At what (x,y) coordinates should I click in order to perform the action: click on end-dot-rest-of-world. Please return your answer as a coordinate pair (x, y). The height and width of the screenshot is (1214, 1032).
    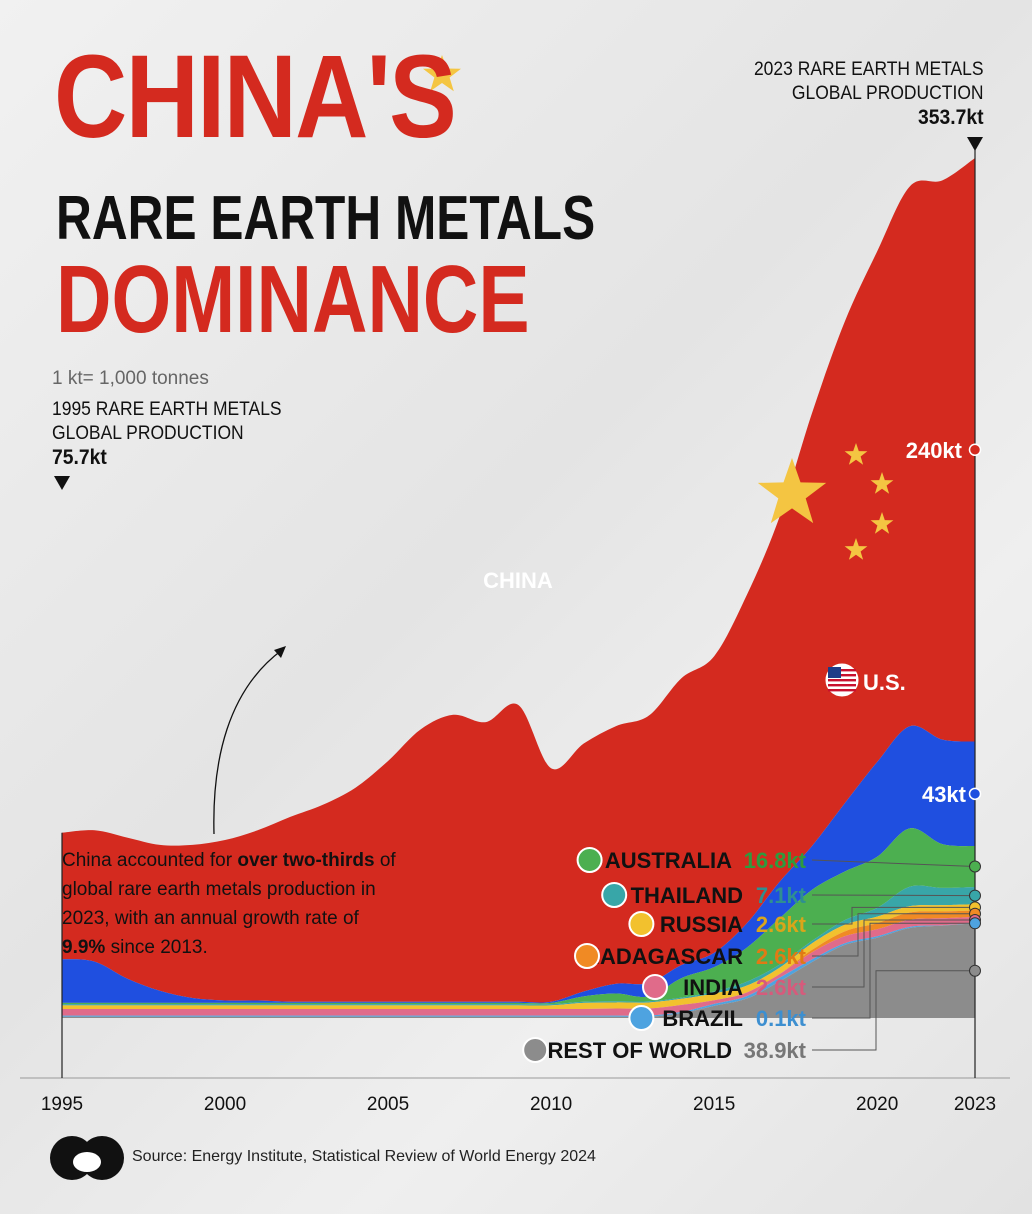
    Looking at the image, I should click on (975, 970).